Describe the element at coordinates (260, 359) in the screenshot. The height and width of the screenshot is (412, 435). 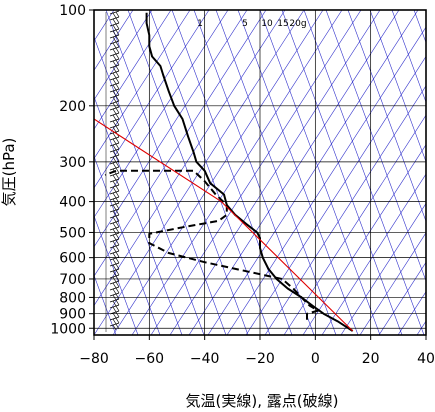
I see `x-tick-label: −20` at that location.